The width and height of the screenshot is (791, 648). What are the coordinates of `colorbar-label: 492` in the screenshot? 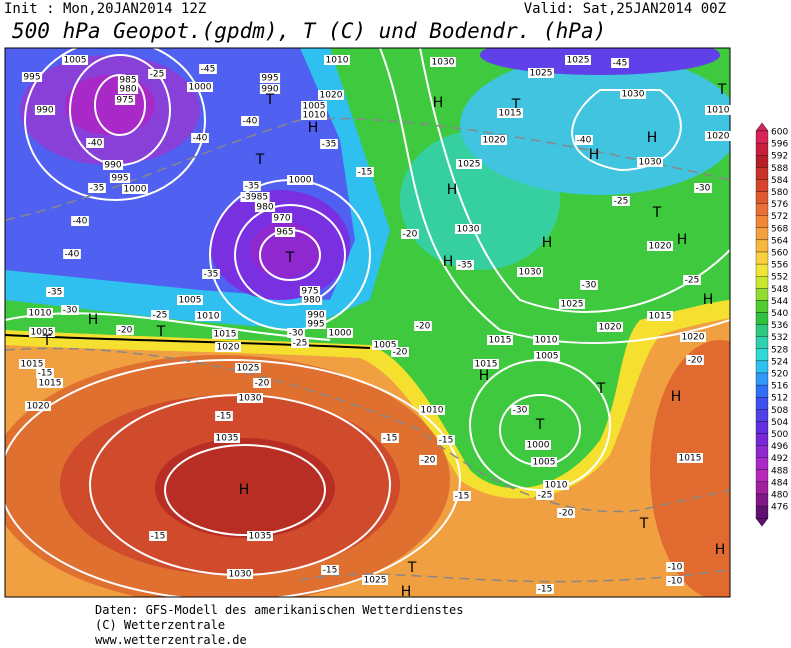 It's located at (779, 459).